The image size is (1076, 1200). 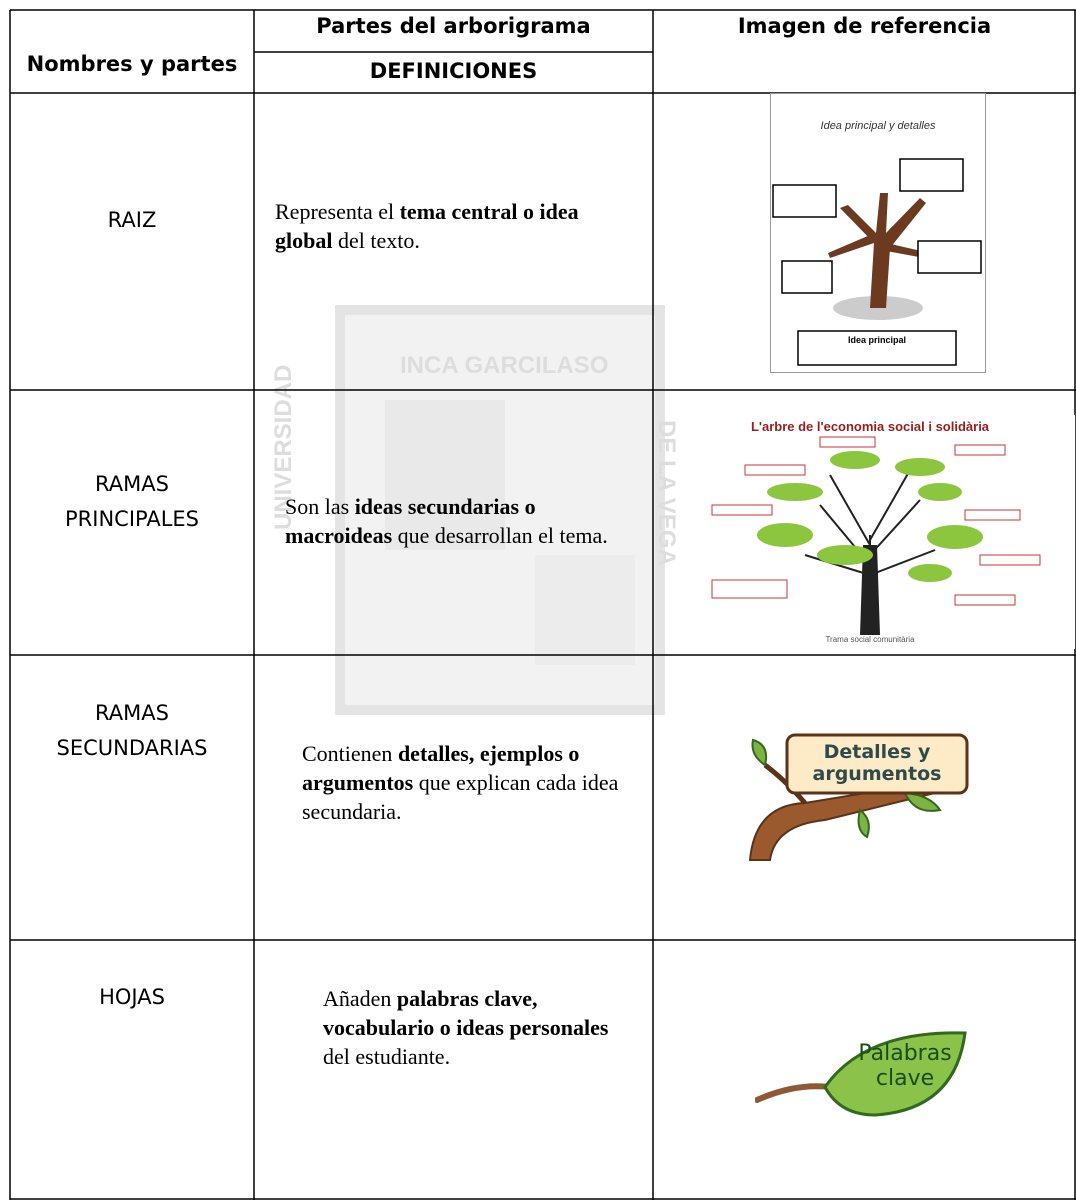 I want to click on part-name: HOJAS, so click(x=132, y=997).